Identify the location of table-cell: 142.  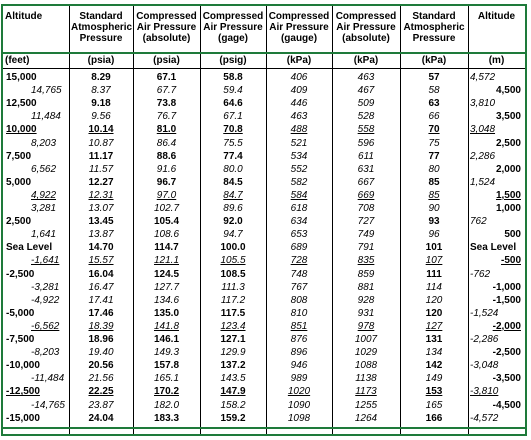
(434, 366).